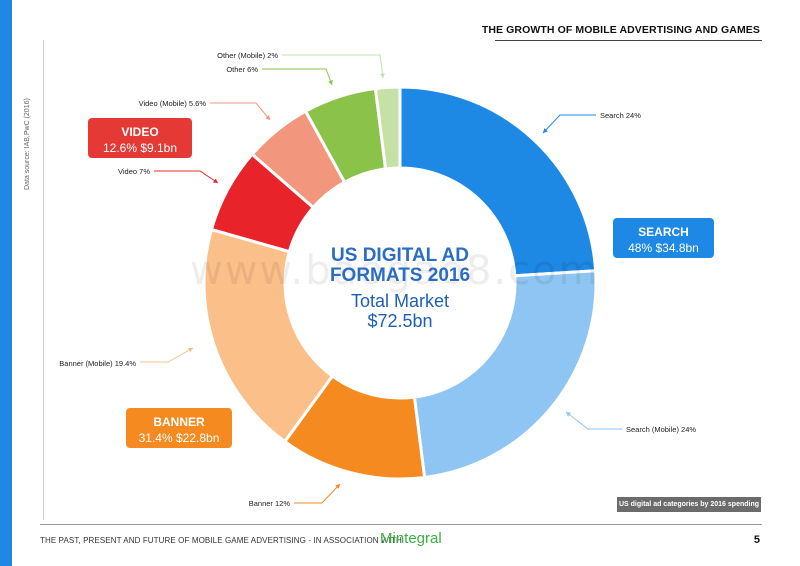 Image resolution: width=800 pixels, height=566 pixels. I want to click on chart-center-title: US DIGITAL AD FORMATS 2016, so click(400, 266).